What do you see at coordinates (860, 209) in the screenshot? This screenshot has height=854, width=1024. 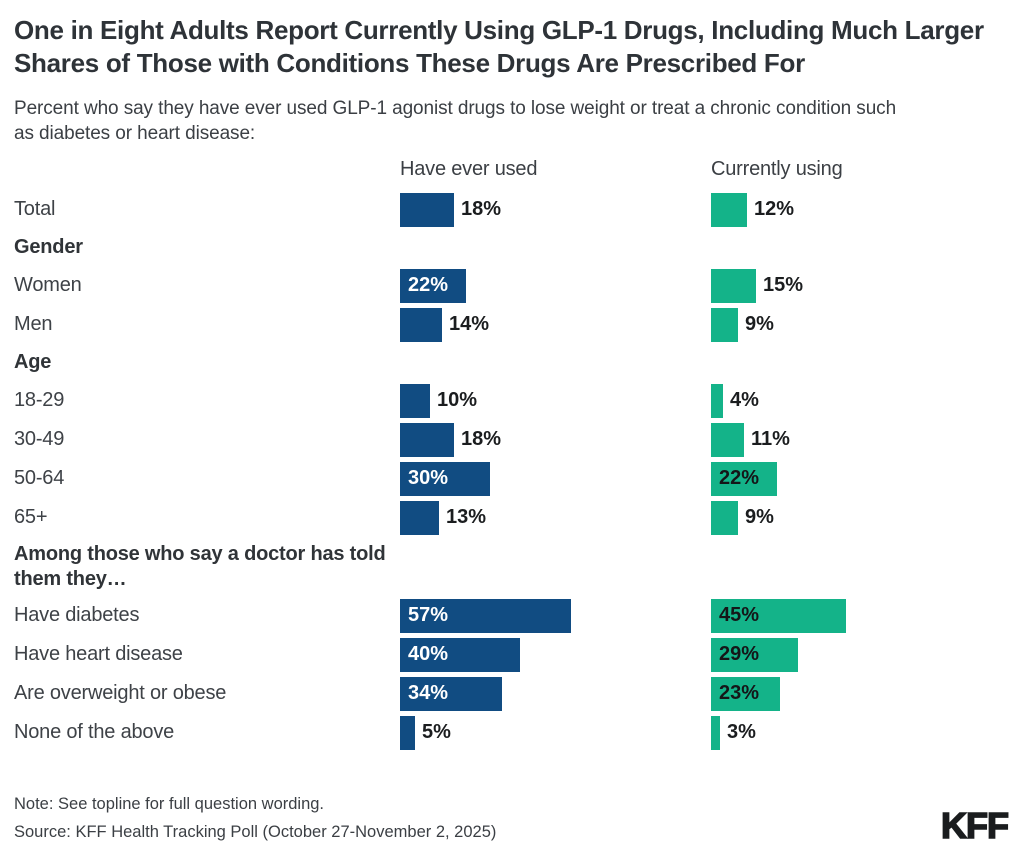 I see `currently-using-bar-cell: 12%` at bounding box center [860, 209].